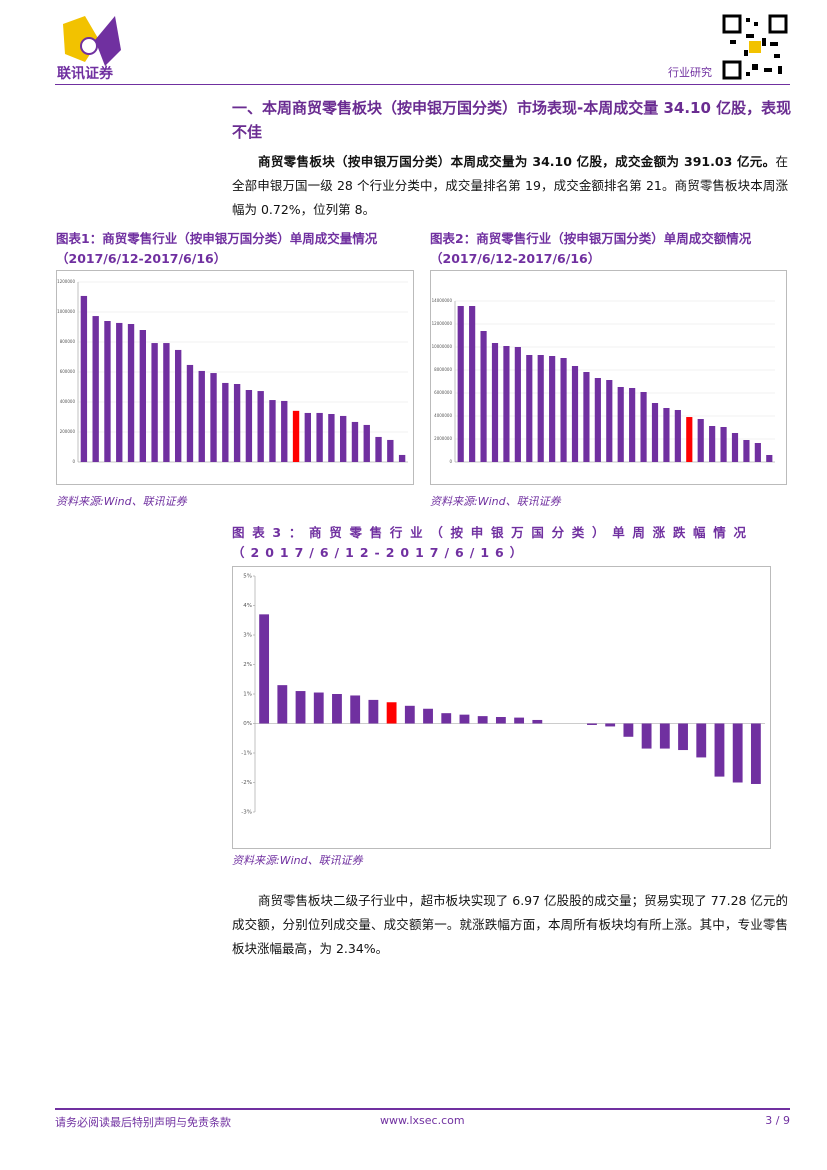  What do you see at coordinates (79, 238) in the screenshot?
I see `figure-label: 图表1：` at bounding box center [79, 238].